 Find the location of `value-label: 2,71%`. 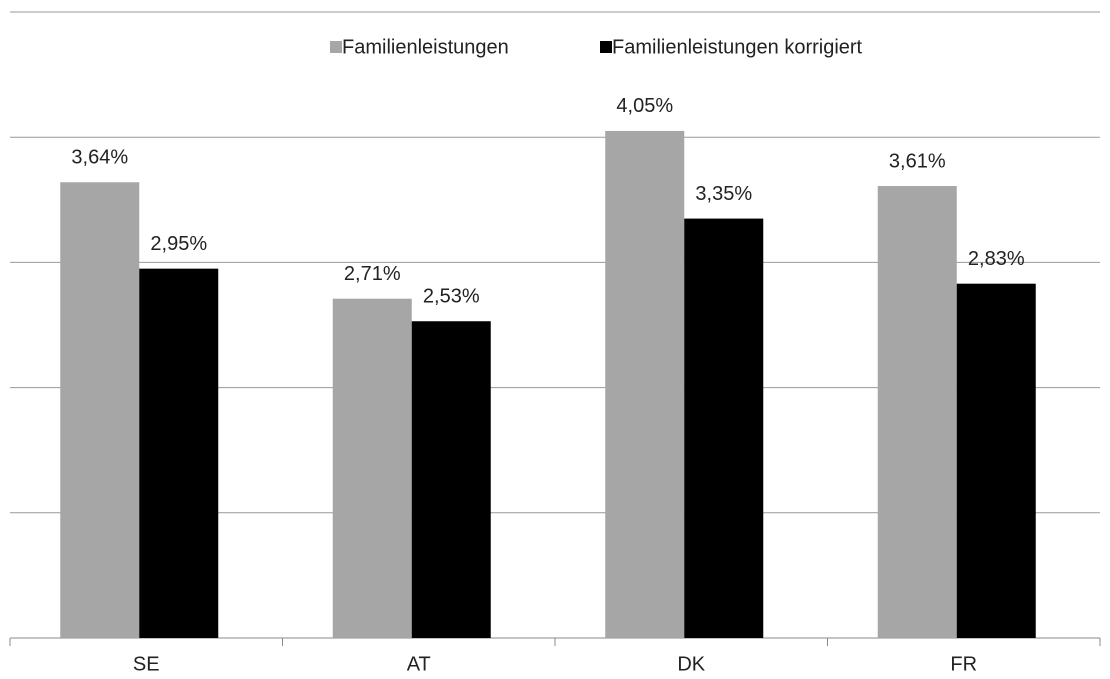

value-label: 2,71% is located at coordinates (372, 274).